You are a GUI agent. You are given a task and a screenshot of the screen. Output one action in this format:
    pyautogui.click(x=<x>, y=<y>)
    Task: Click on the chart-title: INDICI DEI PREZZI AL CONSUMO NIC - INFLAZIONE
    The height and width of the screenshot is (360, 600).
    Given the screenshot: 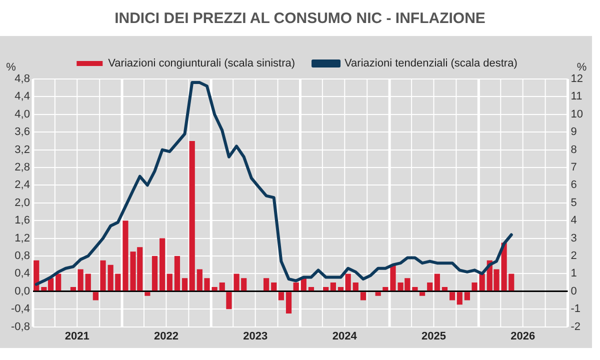 What is the action you would take?
    pyautogui.click(x=300, y=19)
    